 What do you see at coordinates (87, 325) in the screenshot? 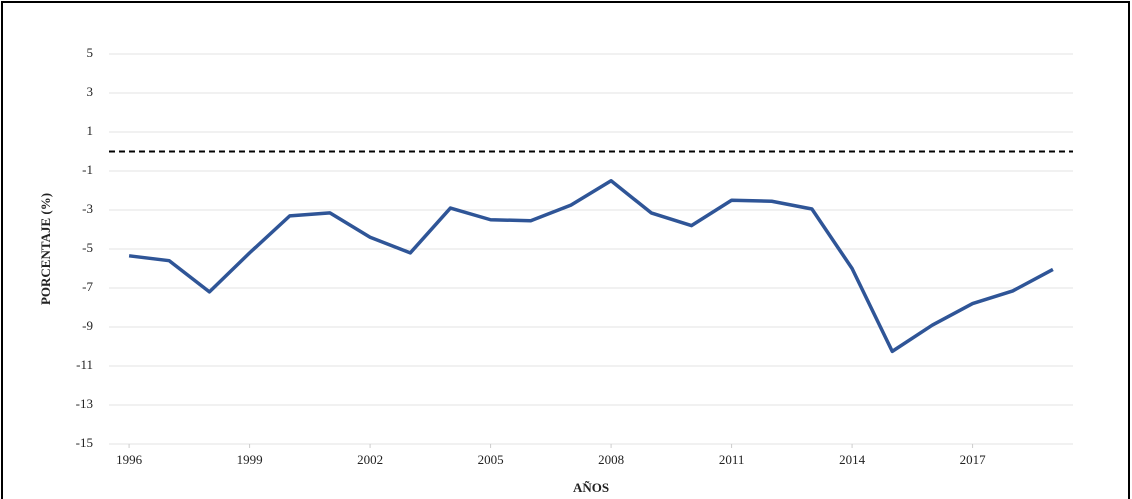
I see `y-tick-label: -9` at bounding box center [87, 325].